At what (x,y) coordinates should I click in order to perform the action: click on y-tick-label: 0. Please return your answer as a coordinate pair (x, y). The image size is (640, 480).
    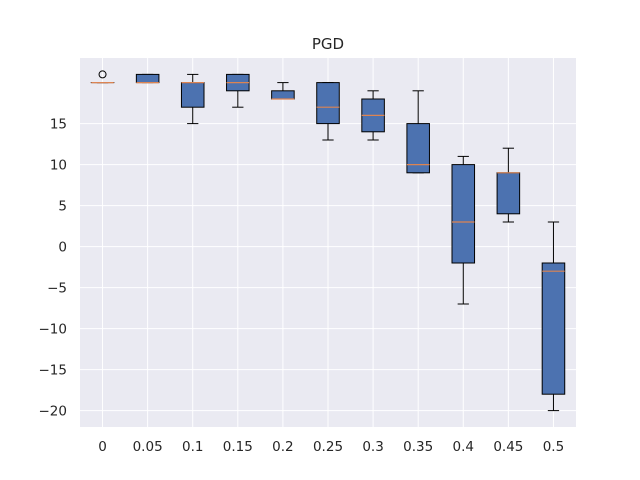
    Looking at the image, I should click on (62, 248).